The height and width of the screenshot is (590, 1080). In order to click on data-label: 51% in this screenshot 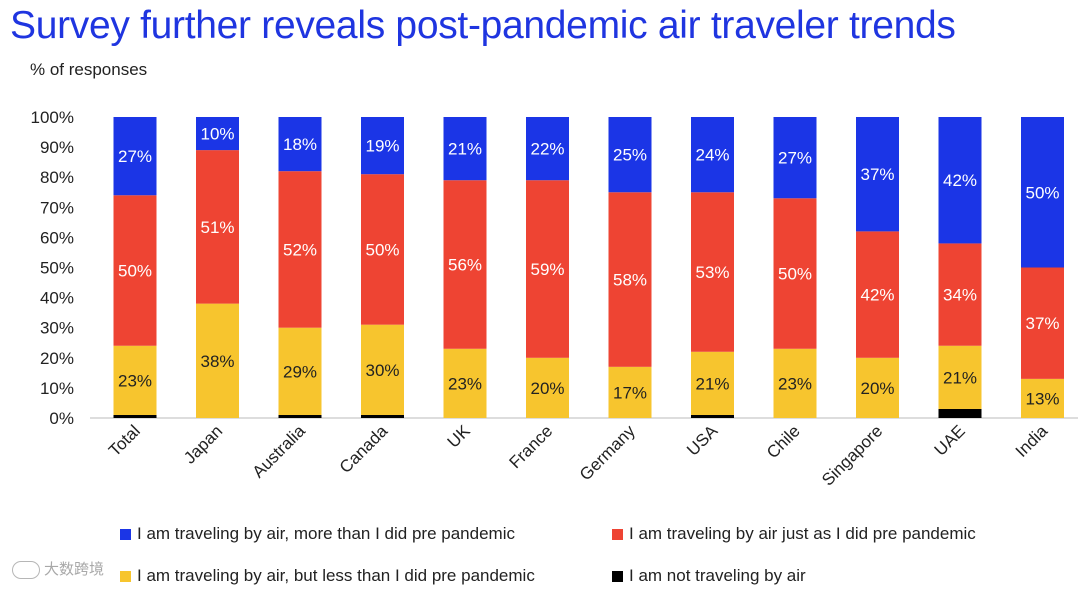, I will do `click(217, 227)`.